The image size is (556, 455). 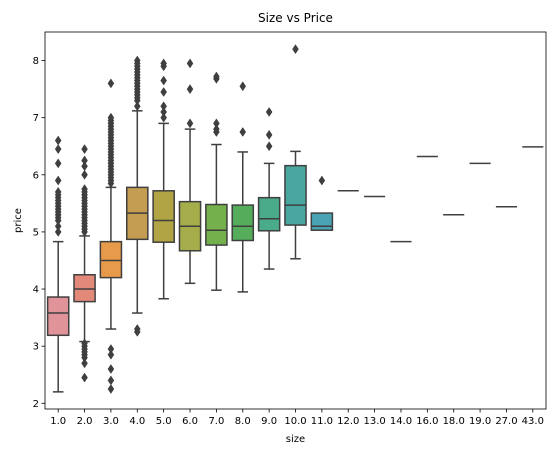 I want to click on x-tick-label: 4.0, so click(x=137, y=421).